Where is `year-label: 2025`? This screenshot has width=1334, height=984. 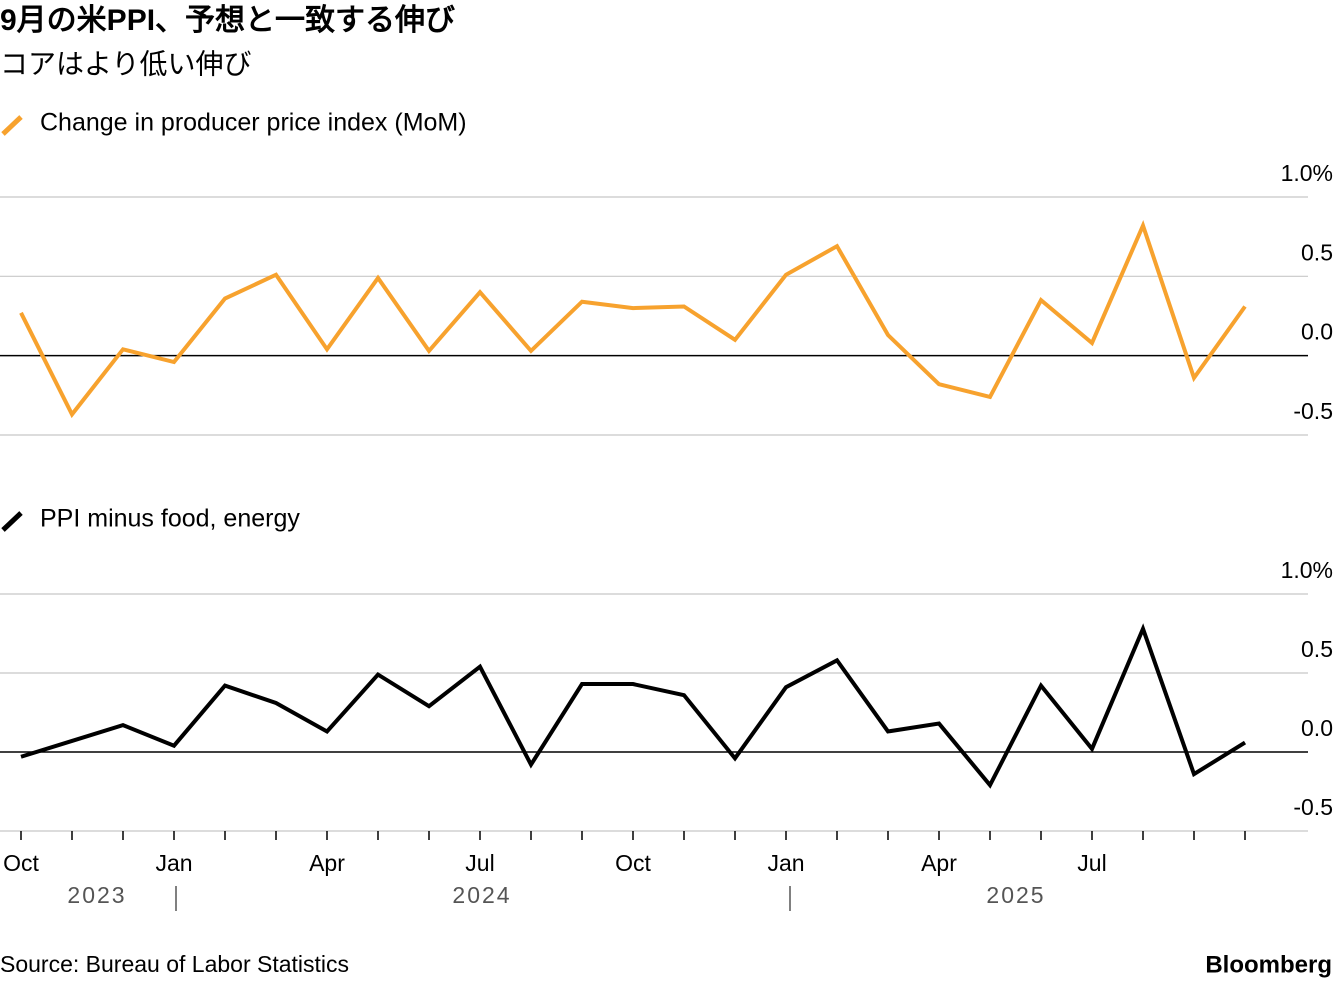
year-label: 2025 is located at coordinates (1015, 895).